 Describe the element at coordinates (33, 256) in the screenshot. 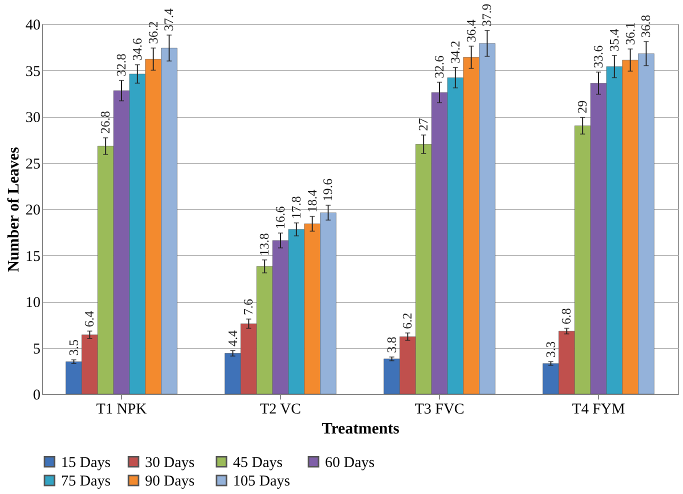

I see `y-tick-label: 15` at that location.